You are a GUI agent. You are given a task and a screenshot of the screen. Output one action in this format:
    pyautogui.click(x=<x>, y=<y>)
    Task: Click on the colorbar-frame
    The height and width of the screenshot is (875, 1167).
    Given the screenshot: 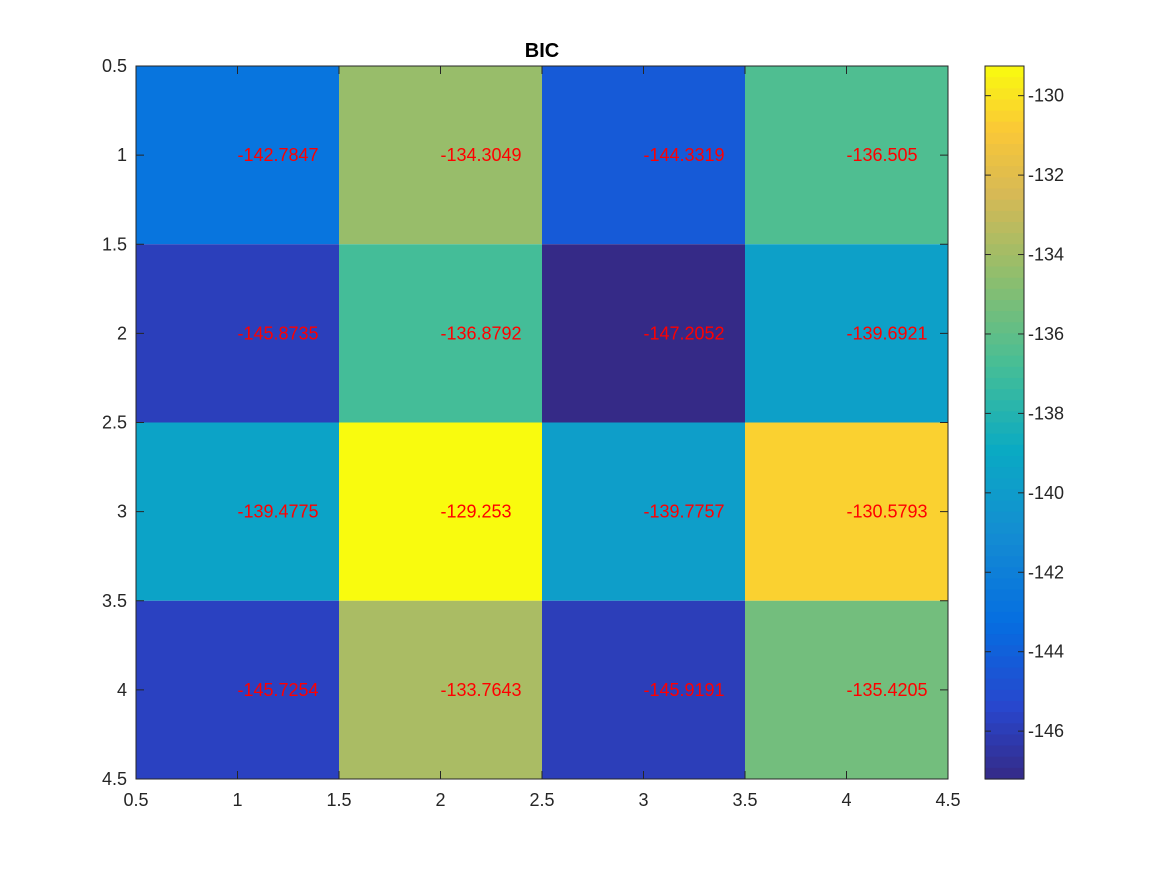 What is the action you would take?
    pyautogui.click(x=1004, y=422)
    